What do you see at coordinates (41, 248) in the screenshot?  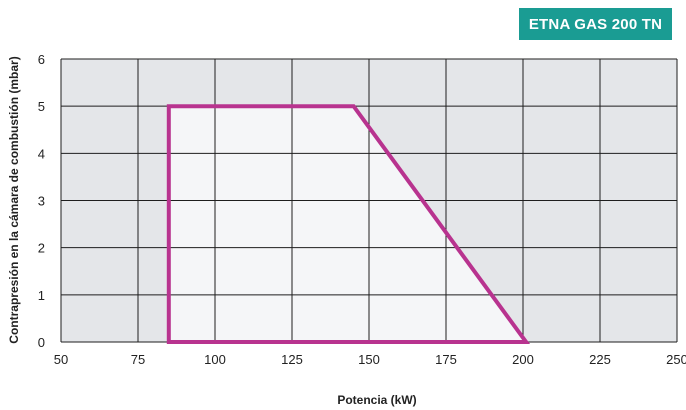 I see `y-tick-label: 2` at bounding box center [41, 248].